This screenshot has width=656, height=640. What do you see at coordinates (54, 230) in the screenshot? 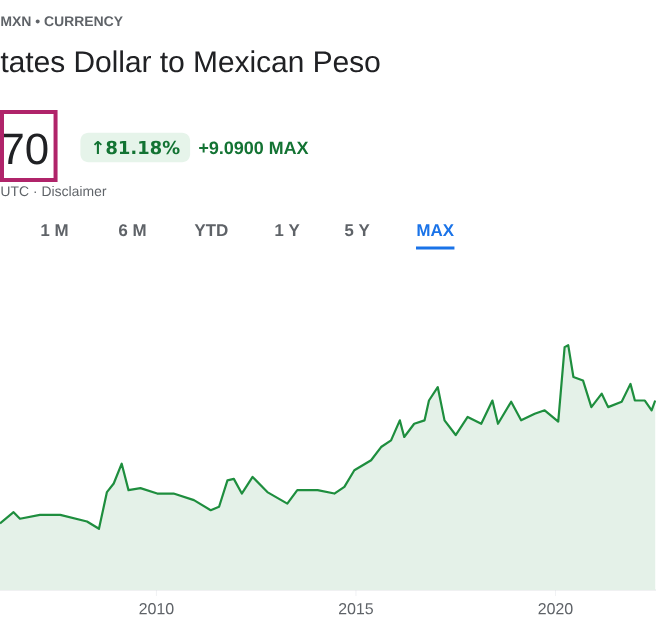
I see `text: 1 M` at bounding box center [54, 230].